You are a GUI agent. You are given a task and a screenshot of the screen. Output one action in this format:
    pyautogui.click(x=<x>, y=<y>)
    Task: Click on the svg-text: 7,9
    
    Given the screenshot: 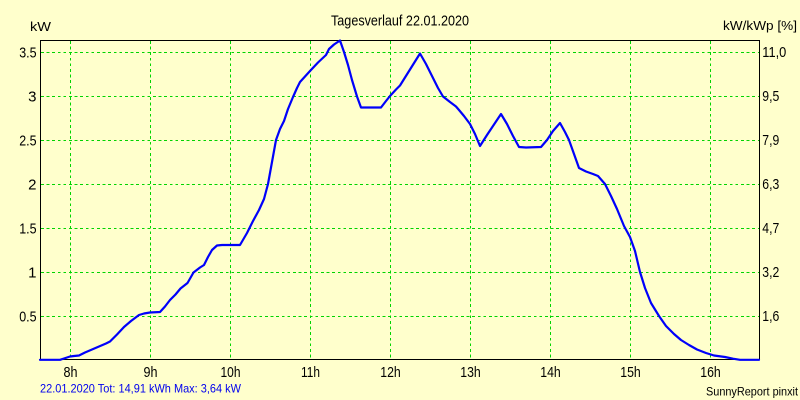 What is the action you would take?
    pyautogui.click(x=770, y=140)
    